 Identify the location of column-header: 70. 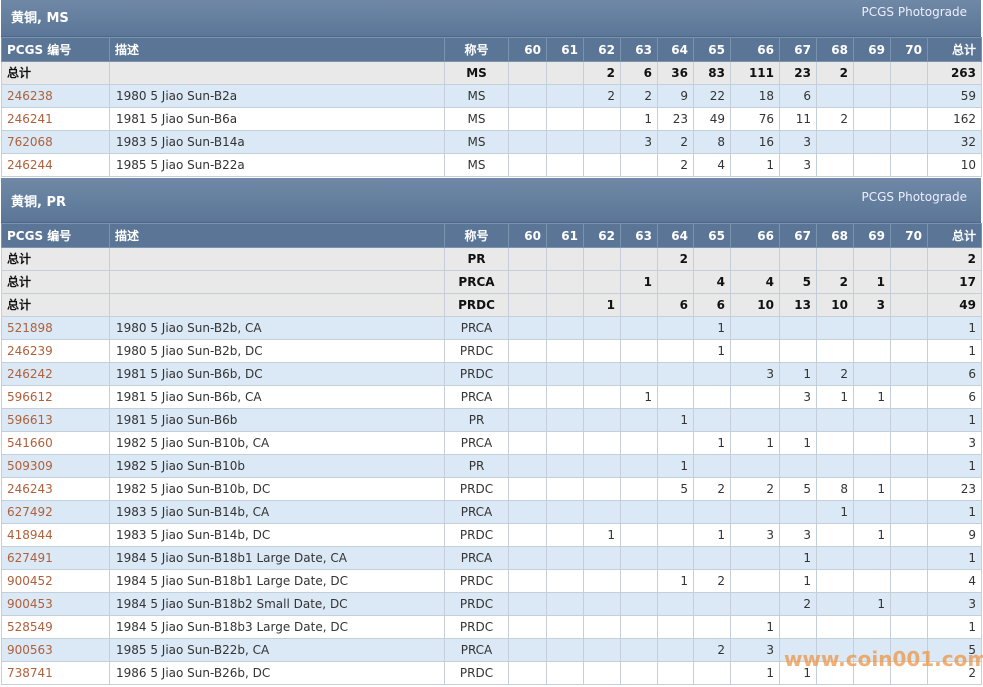
(909, 235).